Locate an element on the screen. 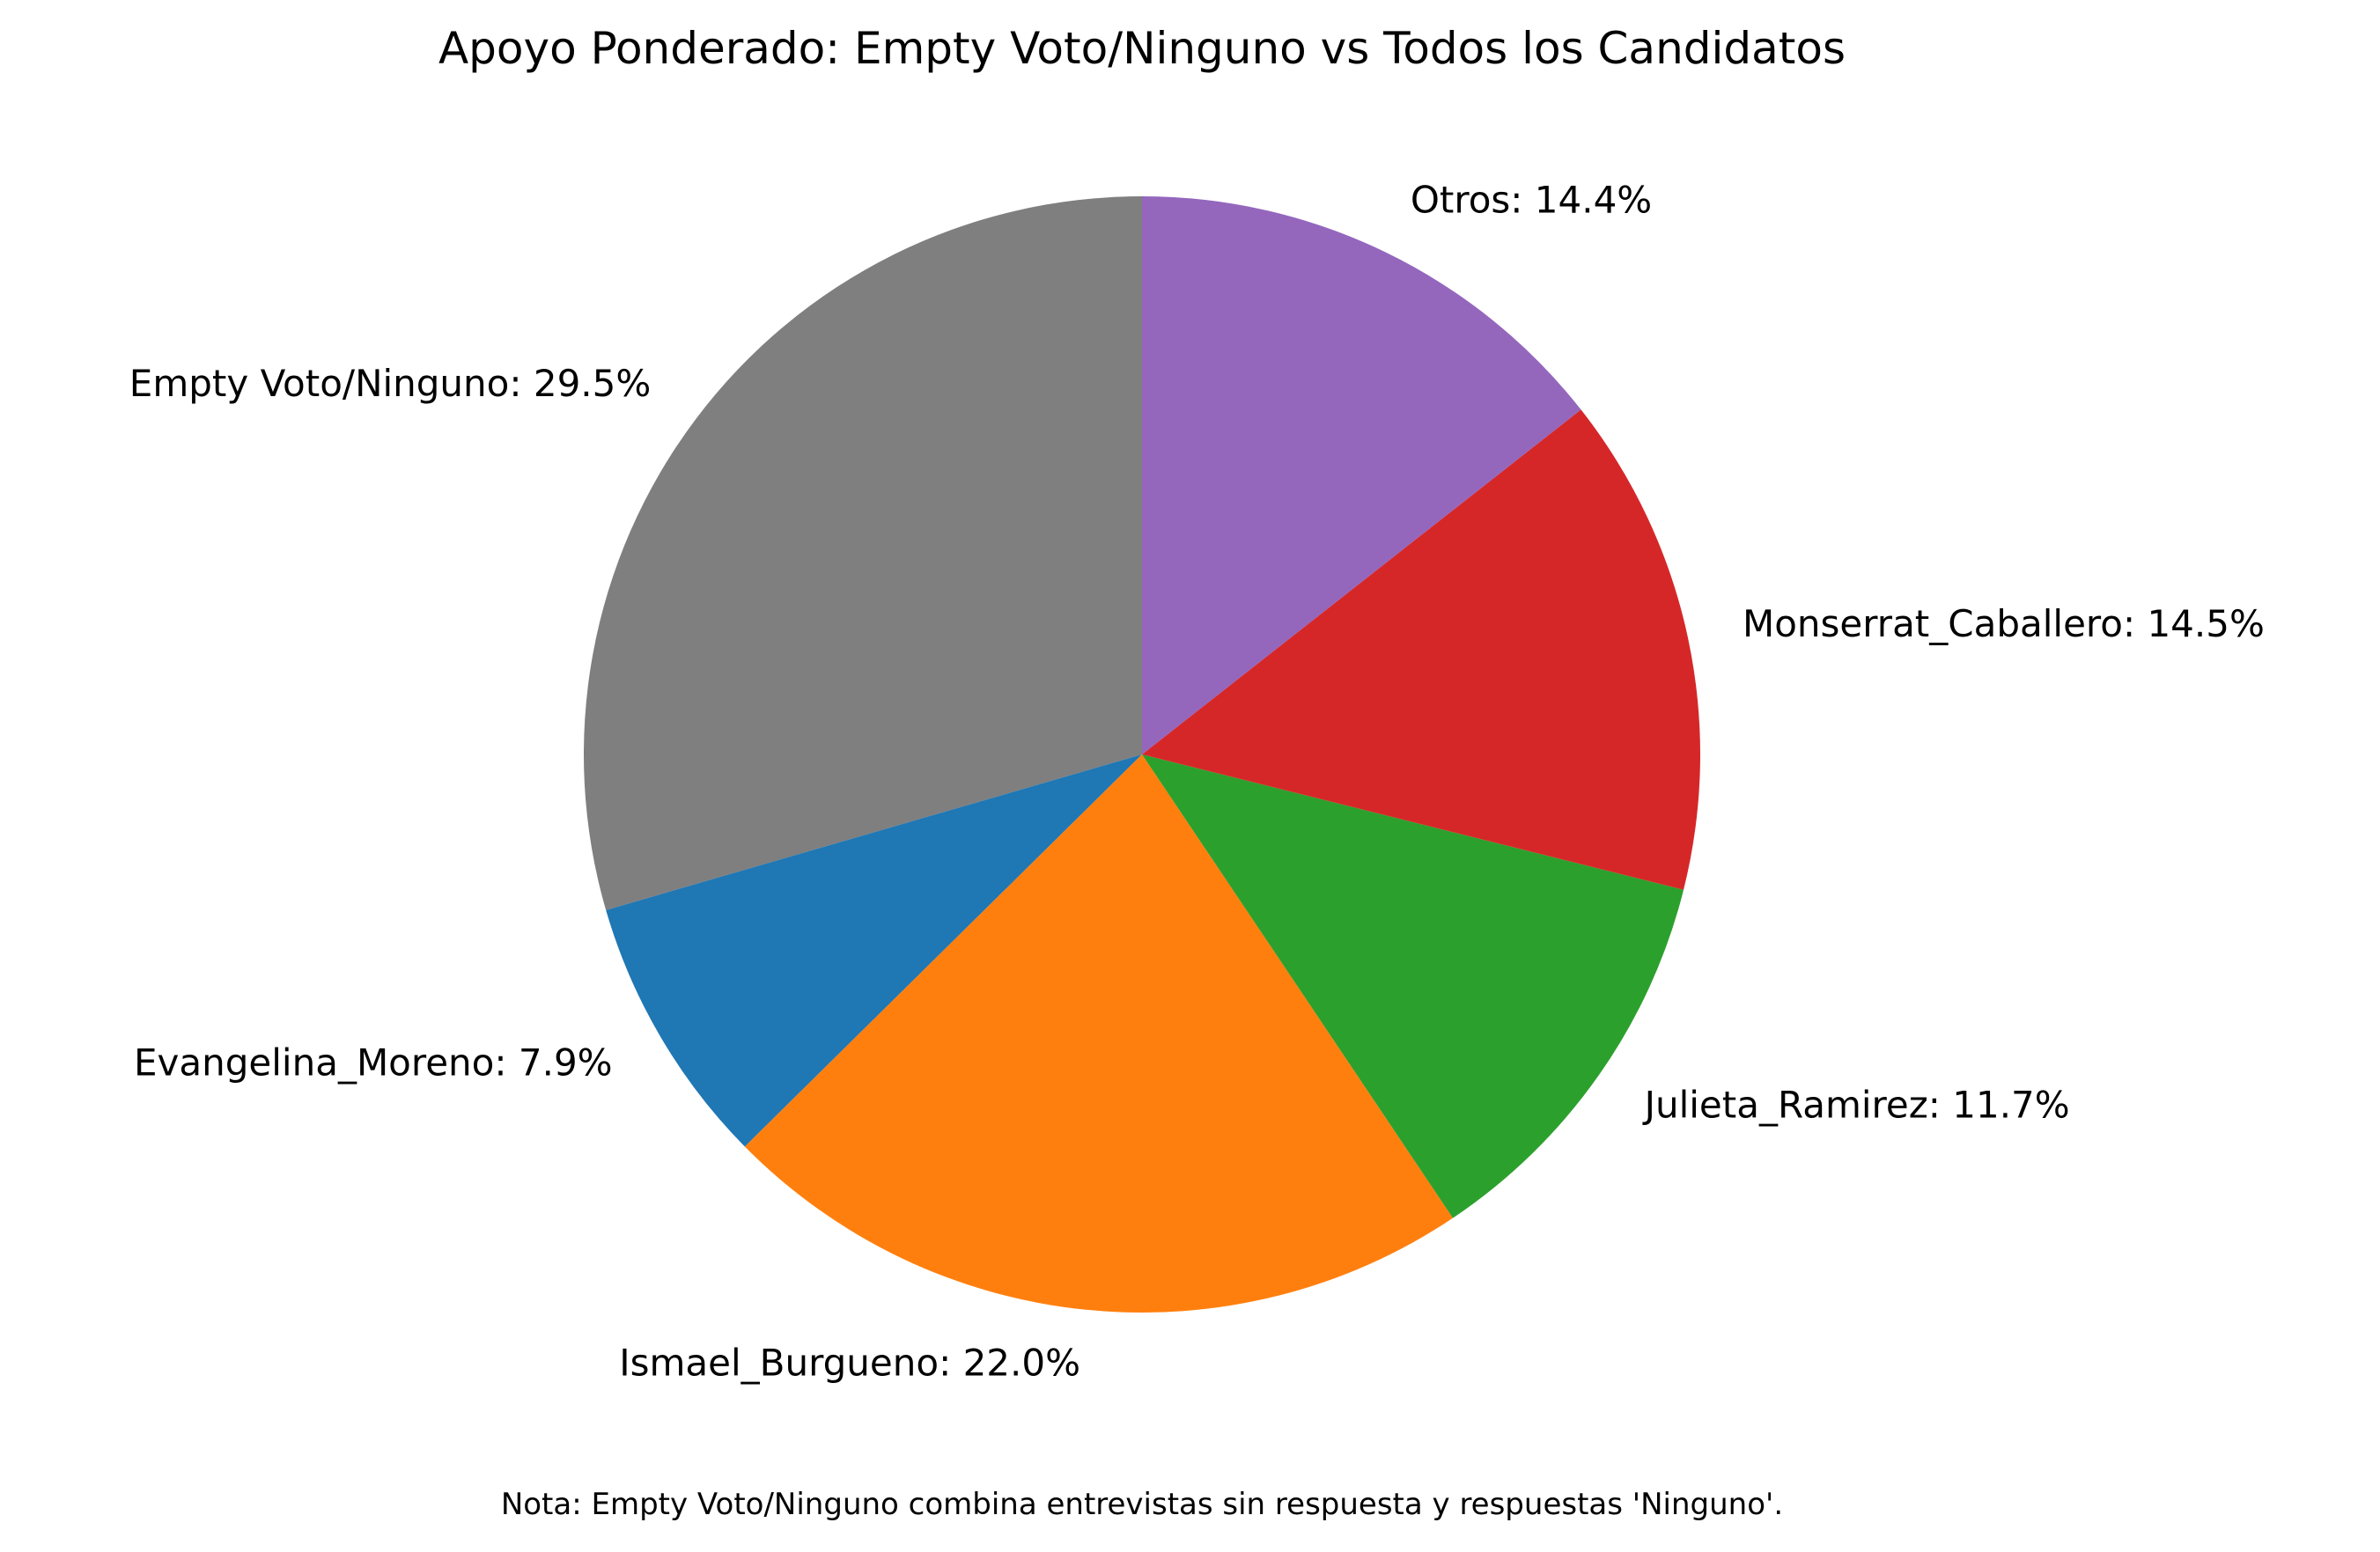 The image size is (2380, 1552). pie-slice-monserrat-caballero is located at coordinates (1421, 649).